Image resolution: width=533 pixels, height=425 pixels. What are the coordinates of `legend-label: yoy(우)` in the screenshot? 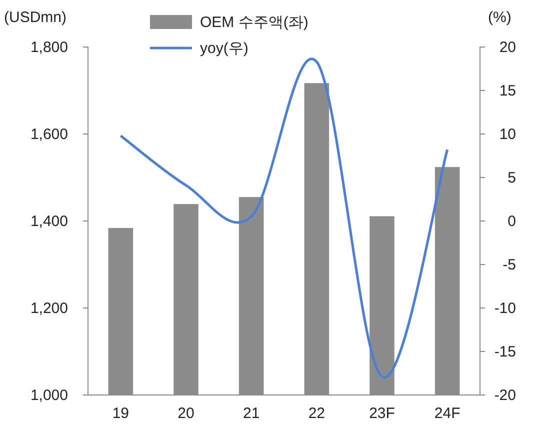 It's located at (224, 48).